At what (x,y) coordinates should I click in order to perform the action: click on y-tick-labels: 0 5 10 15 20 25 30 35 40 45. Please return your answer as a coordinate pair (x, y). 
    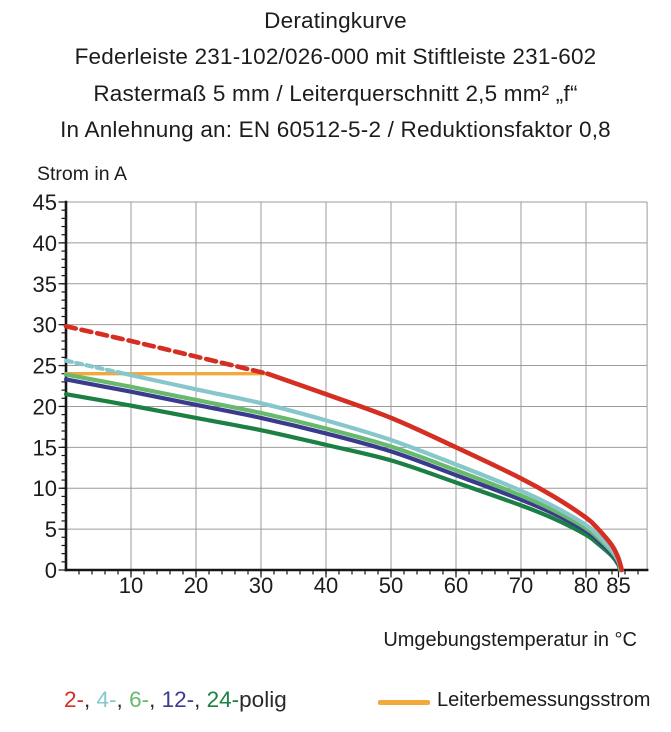
    Looking at the image, I should click on (45, 386).